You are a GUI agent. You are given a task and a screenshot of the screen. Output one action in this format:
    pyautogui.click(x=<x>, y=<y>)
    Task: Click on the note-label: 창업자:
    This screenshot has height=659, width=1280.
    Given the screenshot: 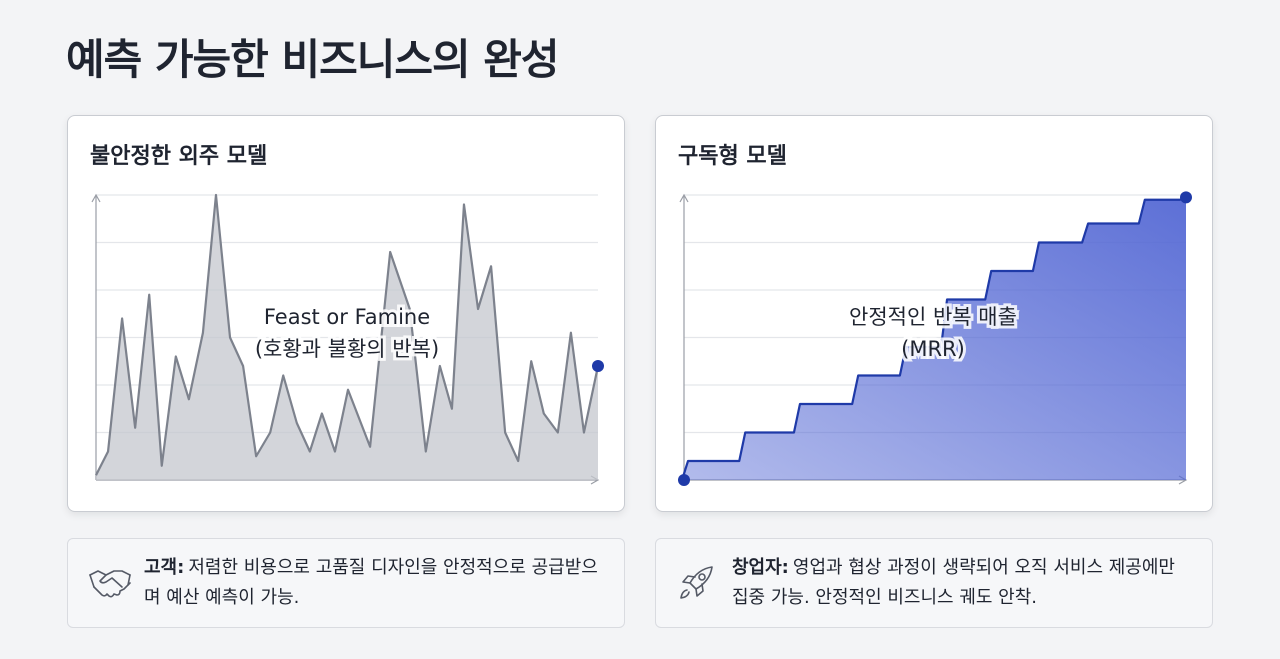 What is the action you would take?
    pyautogui.click(x=760, y=567)
    